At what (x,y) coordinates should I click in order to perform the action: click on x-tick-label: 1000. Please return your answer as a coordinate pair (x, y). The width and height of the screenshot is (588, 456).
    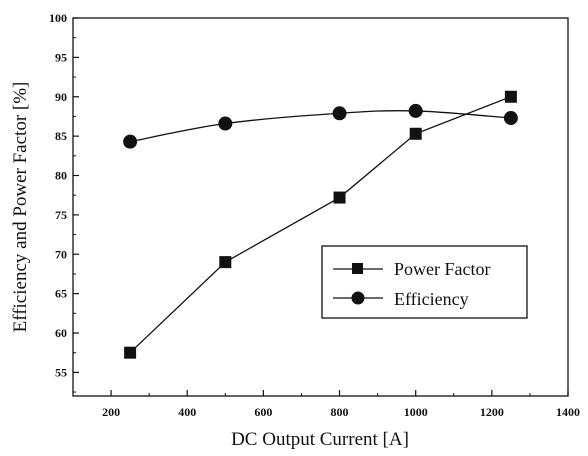
    Looking at the image, I should click on (416, 412).